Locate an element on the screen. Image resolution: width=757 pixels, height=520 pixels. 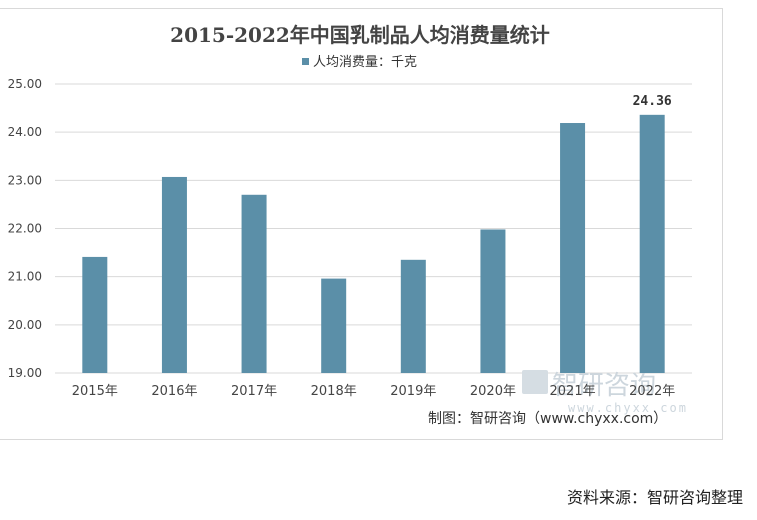
data-labels: 24.36 is located at coordinates (652, 101).